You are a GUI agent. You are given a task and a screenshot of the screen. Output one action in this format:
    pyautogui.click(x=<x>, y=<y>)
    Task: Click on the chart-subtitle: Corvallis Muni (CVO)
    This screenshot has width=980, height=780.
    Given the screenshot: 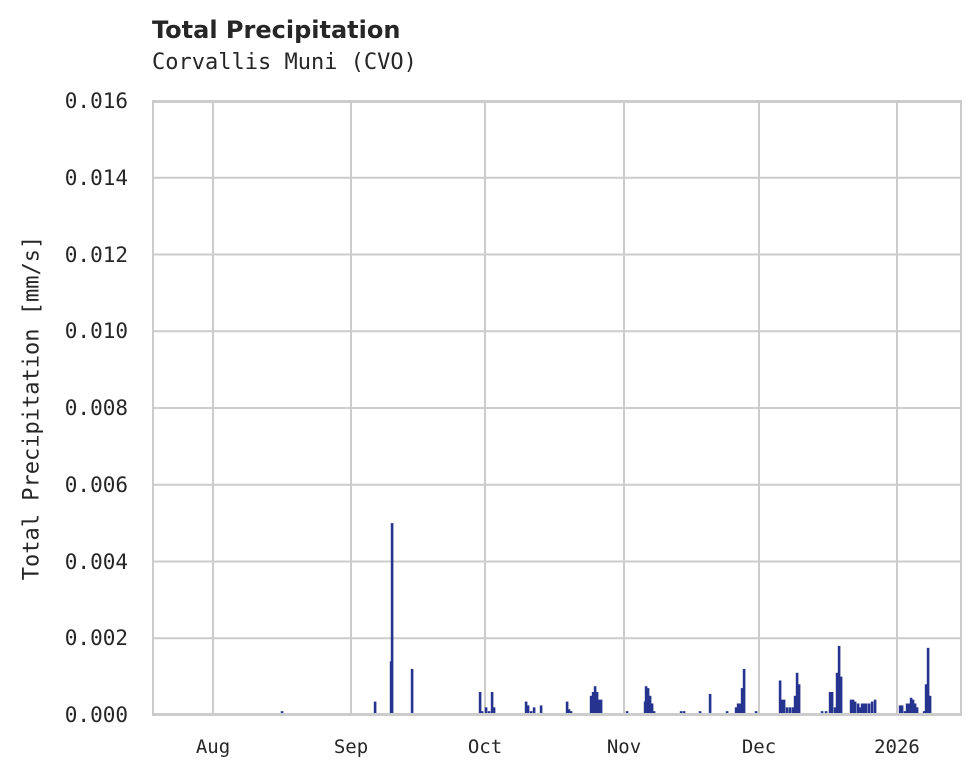 What is the action you would take?
    pyautogui.click(x=284, y=62)
    